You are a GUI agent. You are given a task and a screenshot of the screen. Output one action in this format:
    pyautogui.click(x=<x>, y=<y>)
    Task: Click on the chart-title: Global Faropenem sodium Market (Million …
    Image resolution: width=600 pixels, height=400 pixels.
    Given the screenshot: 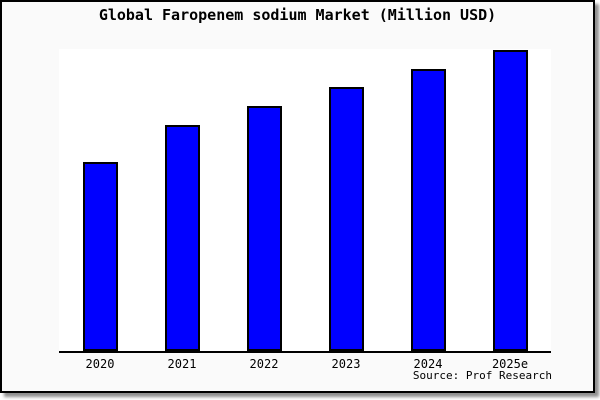 What is the action you would take?
    pyautogui.click(x=297, y=15)
    